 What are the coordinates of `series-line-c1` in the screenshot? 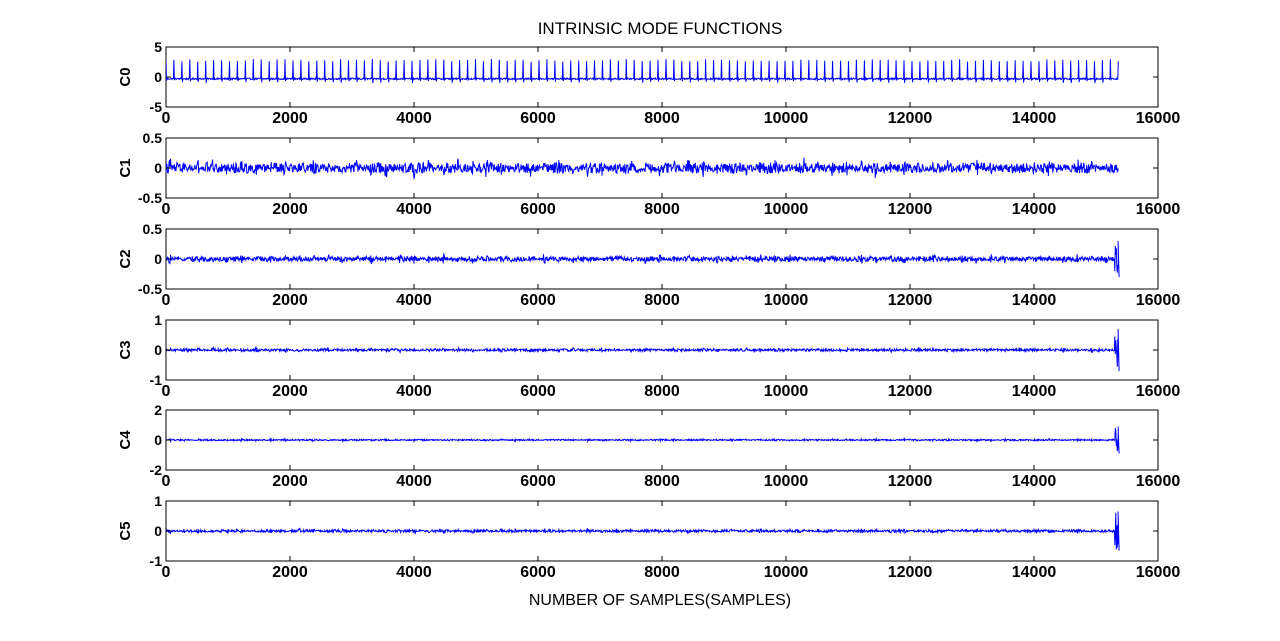 It's located at (642, 168).